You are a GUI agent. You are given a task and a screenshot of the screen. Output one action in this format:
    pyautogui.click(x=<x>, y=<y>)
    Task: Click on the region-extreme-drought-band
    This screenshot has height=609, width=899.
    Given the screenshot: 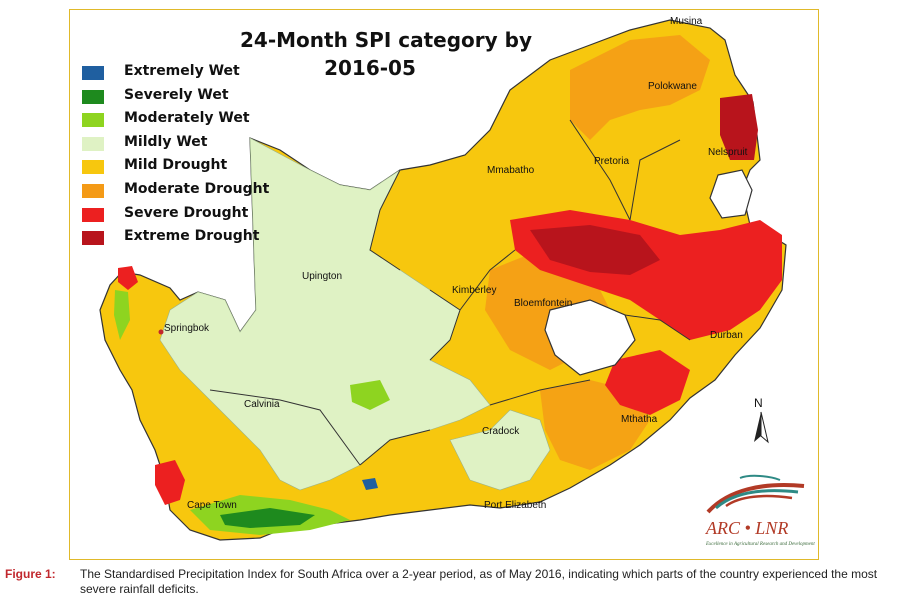 What is the action you would take?
    pyautogui.click(x=595, y=250)
    